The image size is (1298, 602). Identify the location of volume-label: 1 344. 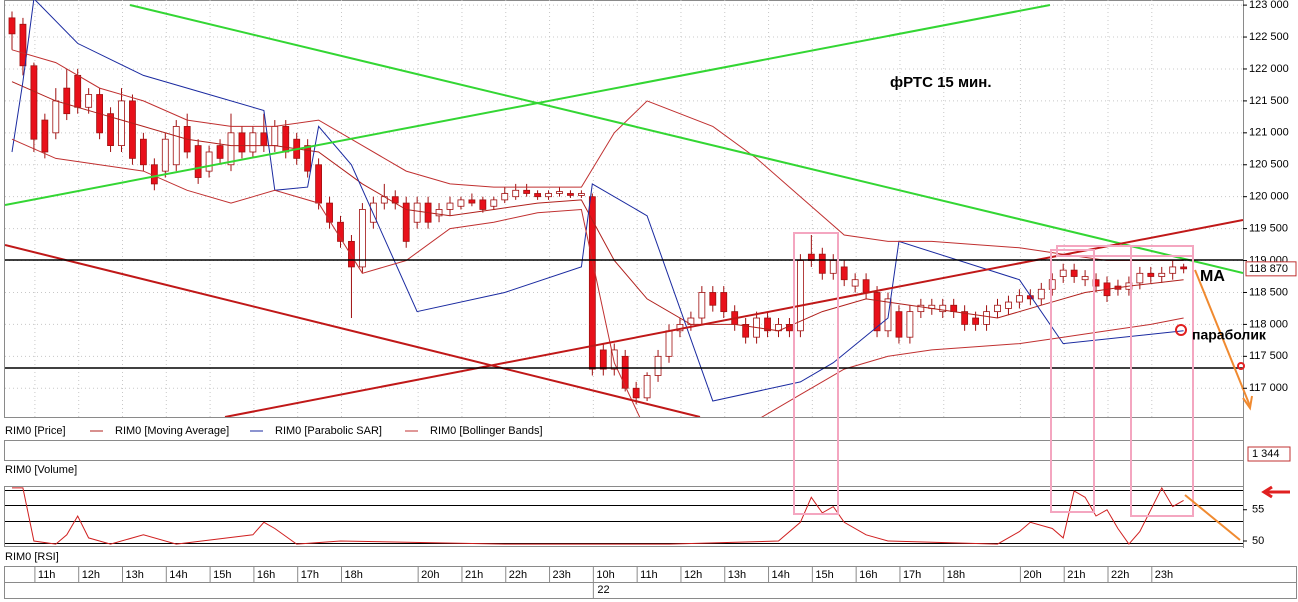
(1266, 454).